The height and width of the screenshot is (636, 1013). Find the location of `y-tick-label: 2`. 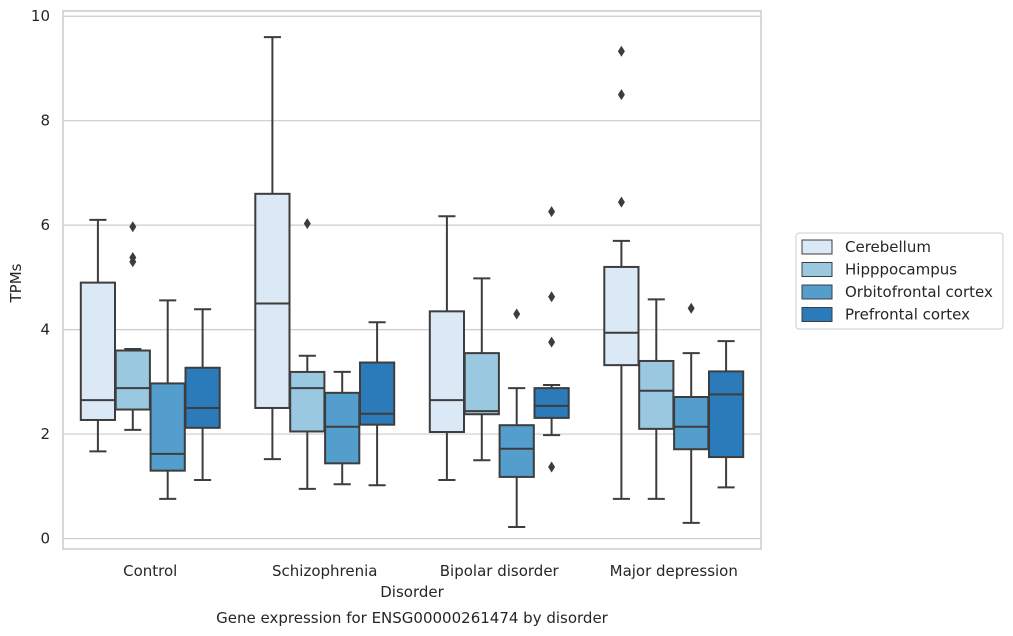

y-tick-label: 2 is located at coordinates (45, 434).